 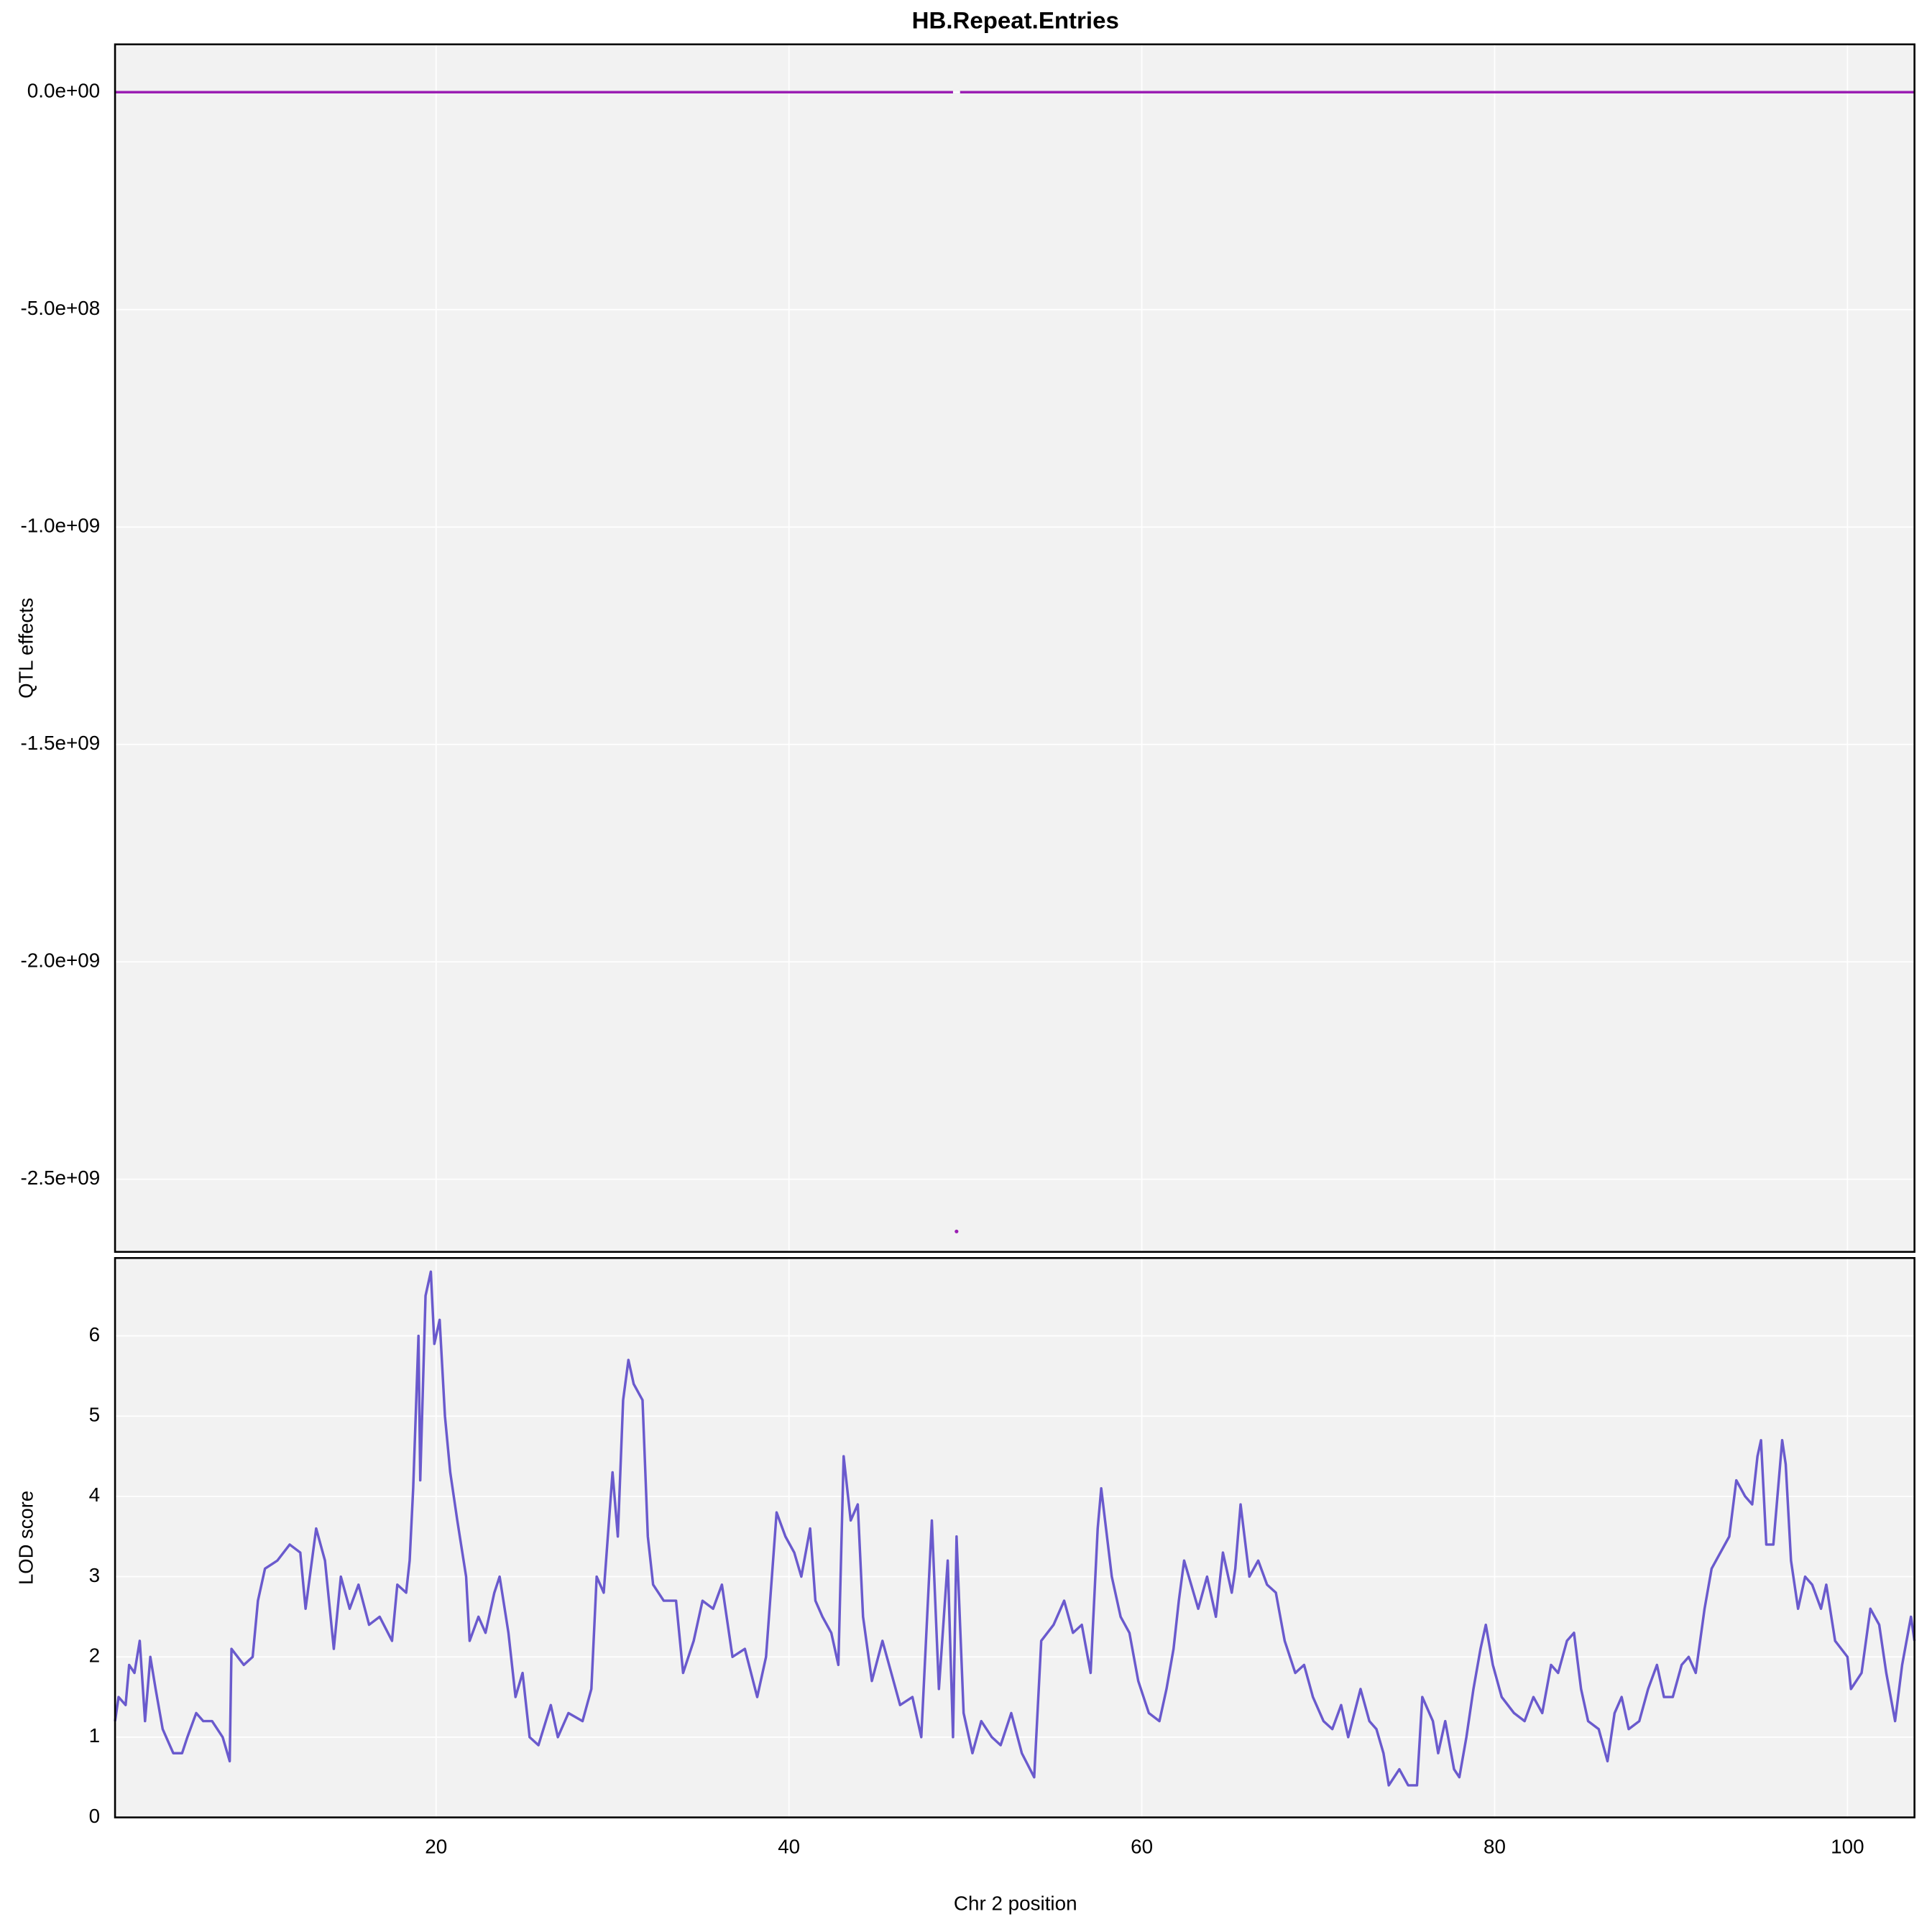 What do you see at coordinates (61, 526) in the screenshot?
I see `y-tick-label: -1.0e+09` at bounding box center [61, 526].